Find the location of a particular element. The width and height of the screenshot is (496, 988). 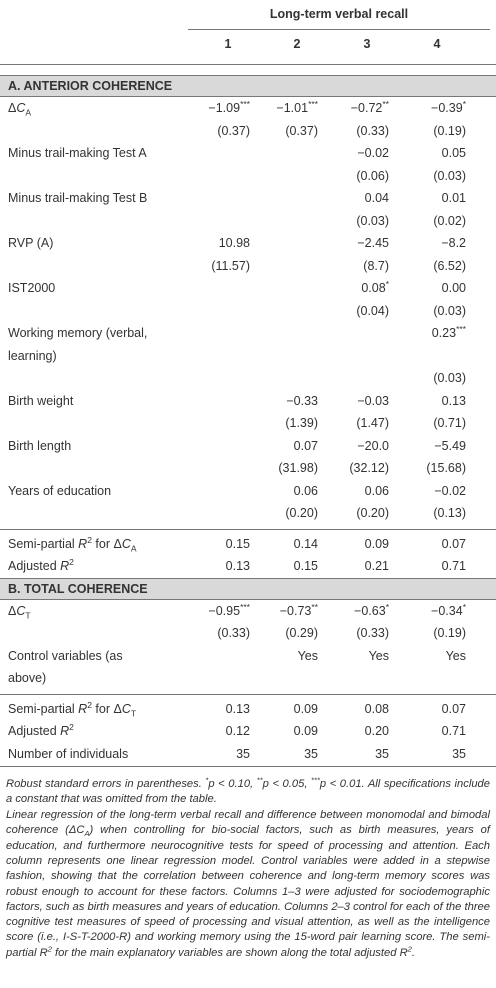

stars: ** is located at coordinates (314, 606).